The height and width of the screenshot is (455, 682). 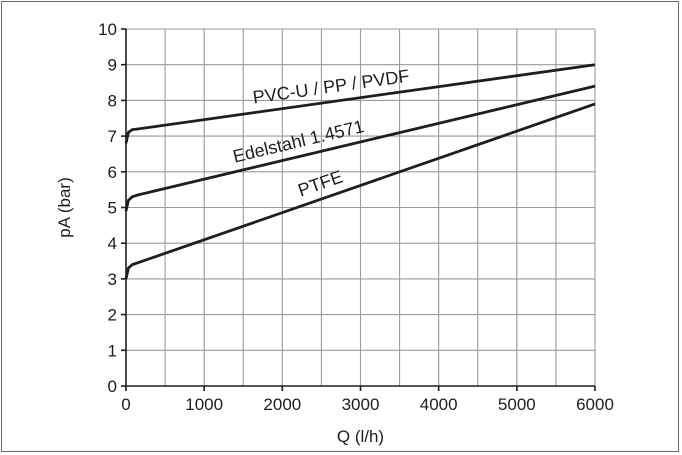 I want to click on y-tick-label: 5, so click(x=112, y=208).